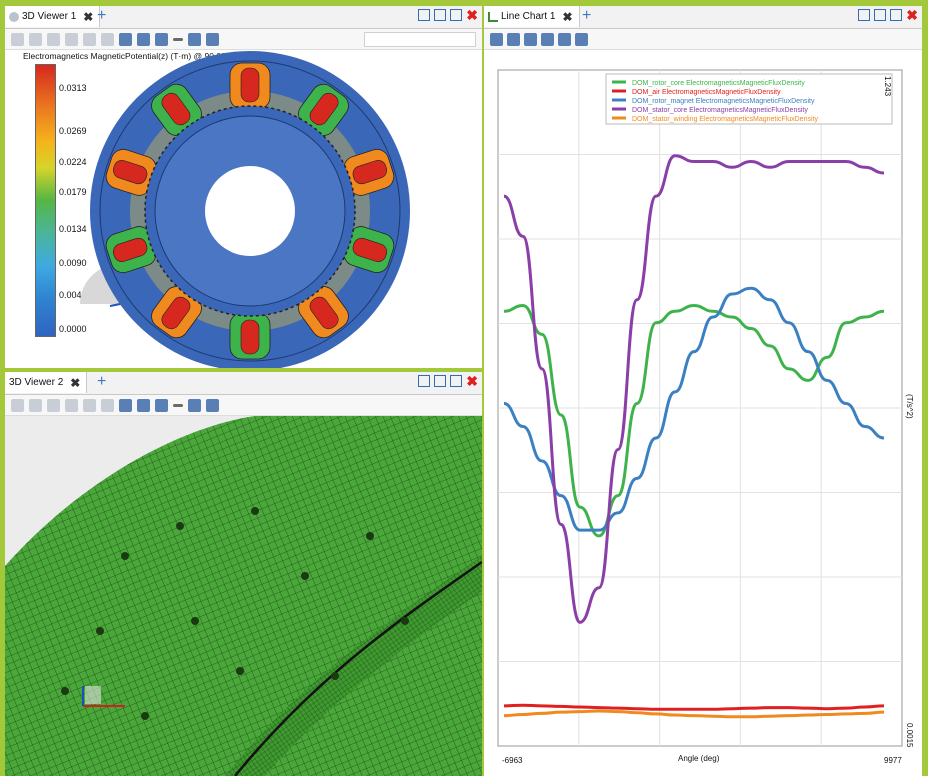 The width and height of the screenshot is (928, 776). Describe the element at coordinates (887, 86) in the screenshot. I see `y-max-label: 1.243` at that location.